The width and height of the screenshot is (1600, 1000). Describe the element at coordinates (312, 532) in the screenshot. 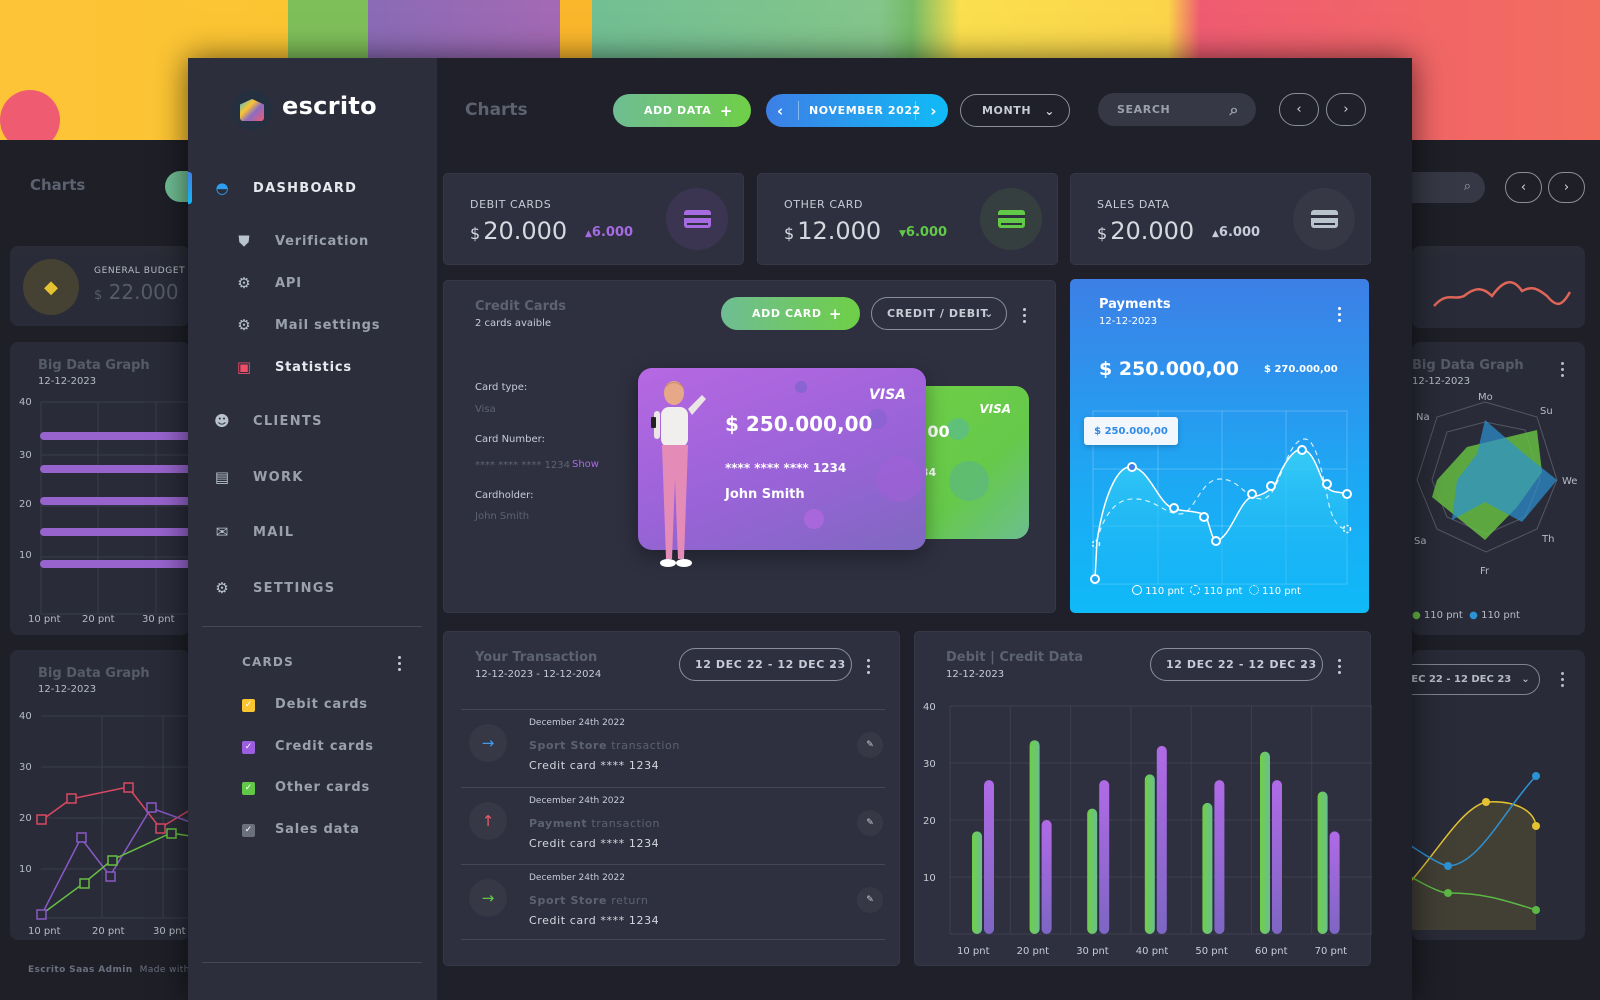

I see `sidebar-item-mail: ✉ MAIL` at that location.